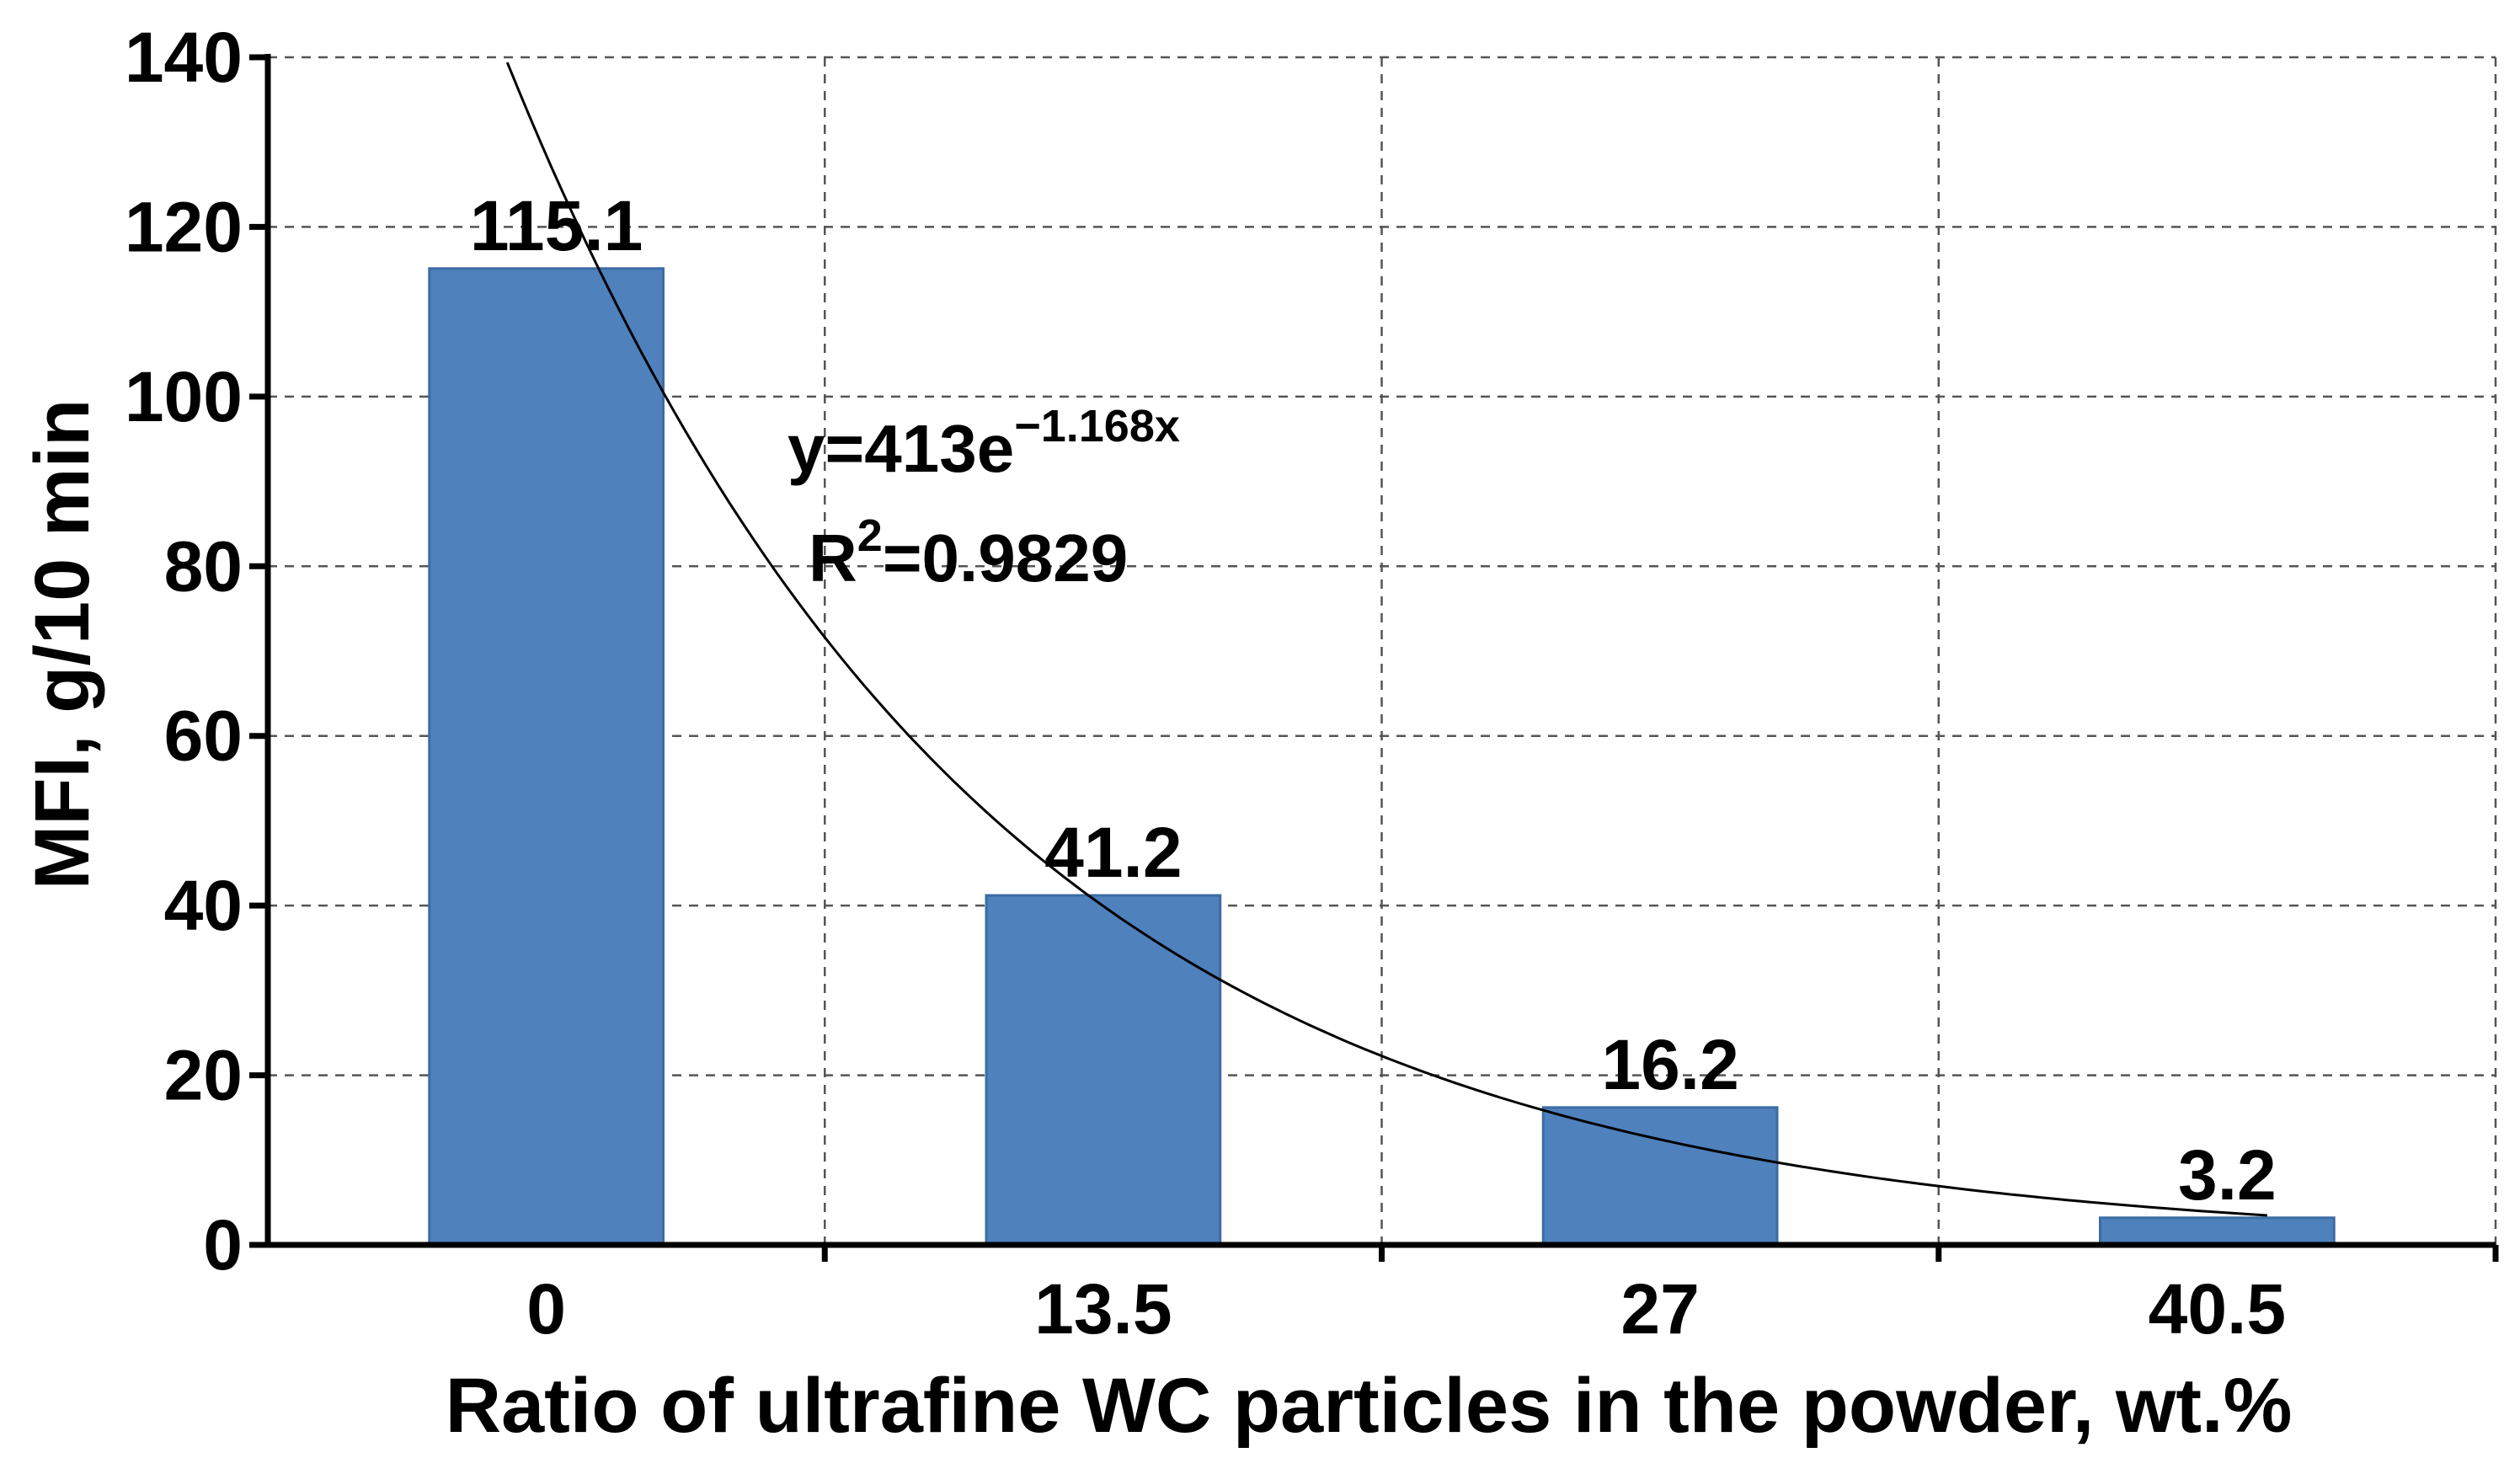 The image size is (2520, 1458). What do you see at coordinates (556, 225) in the screenshot?
I see `data-label: 115.1` at bounding box center [556, 225].